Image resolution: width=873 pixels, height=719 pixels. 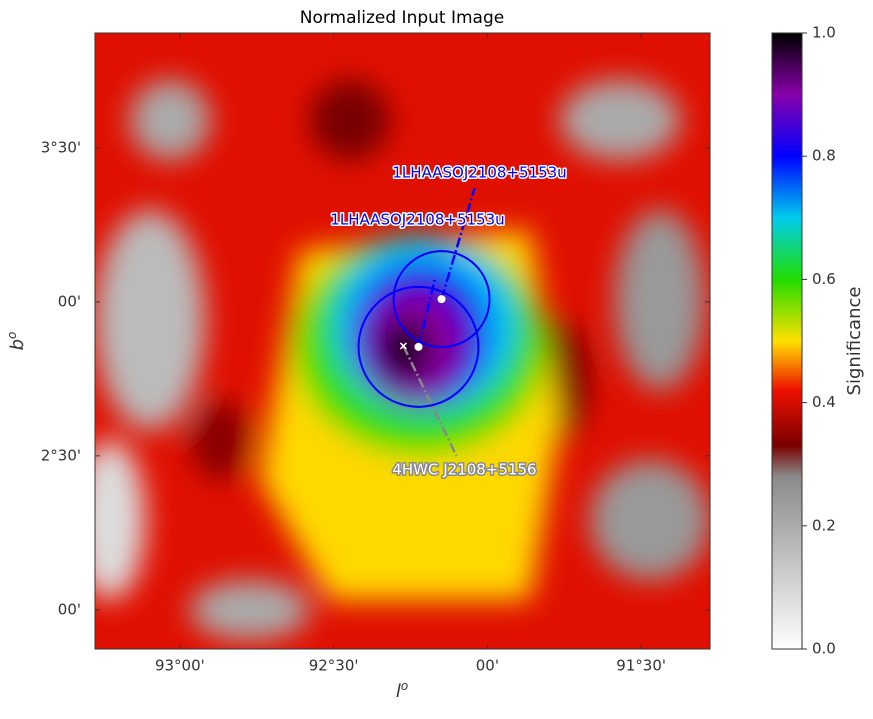 What do you see at coordinates (641, 666) in the screenshot?
I see `x-tick-label: 91°30'` at bounding box center [641, 666].